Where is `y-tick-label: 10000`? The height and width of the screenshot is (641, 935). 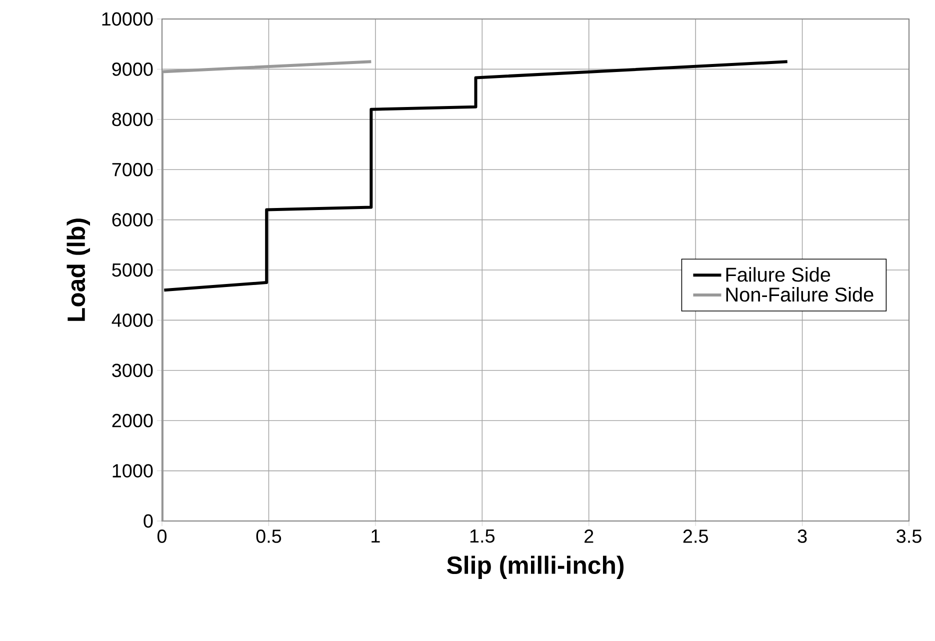 y-tick-label: 10000 is located at coordinates (127, 19).